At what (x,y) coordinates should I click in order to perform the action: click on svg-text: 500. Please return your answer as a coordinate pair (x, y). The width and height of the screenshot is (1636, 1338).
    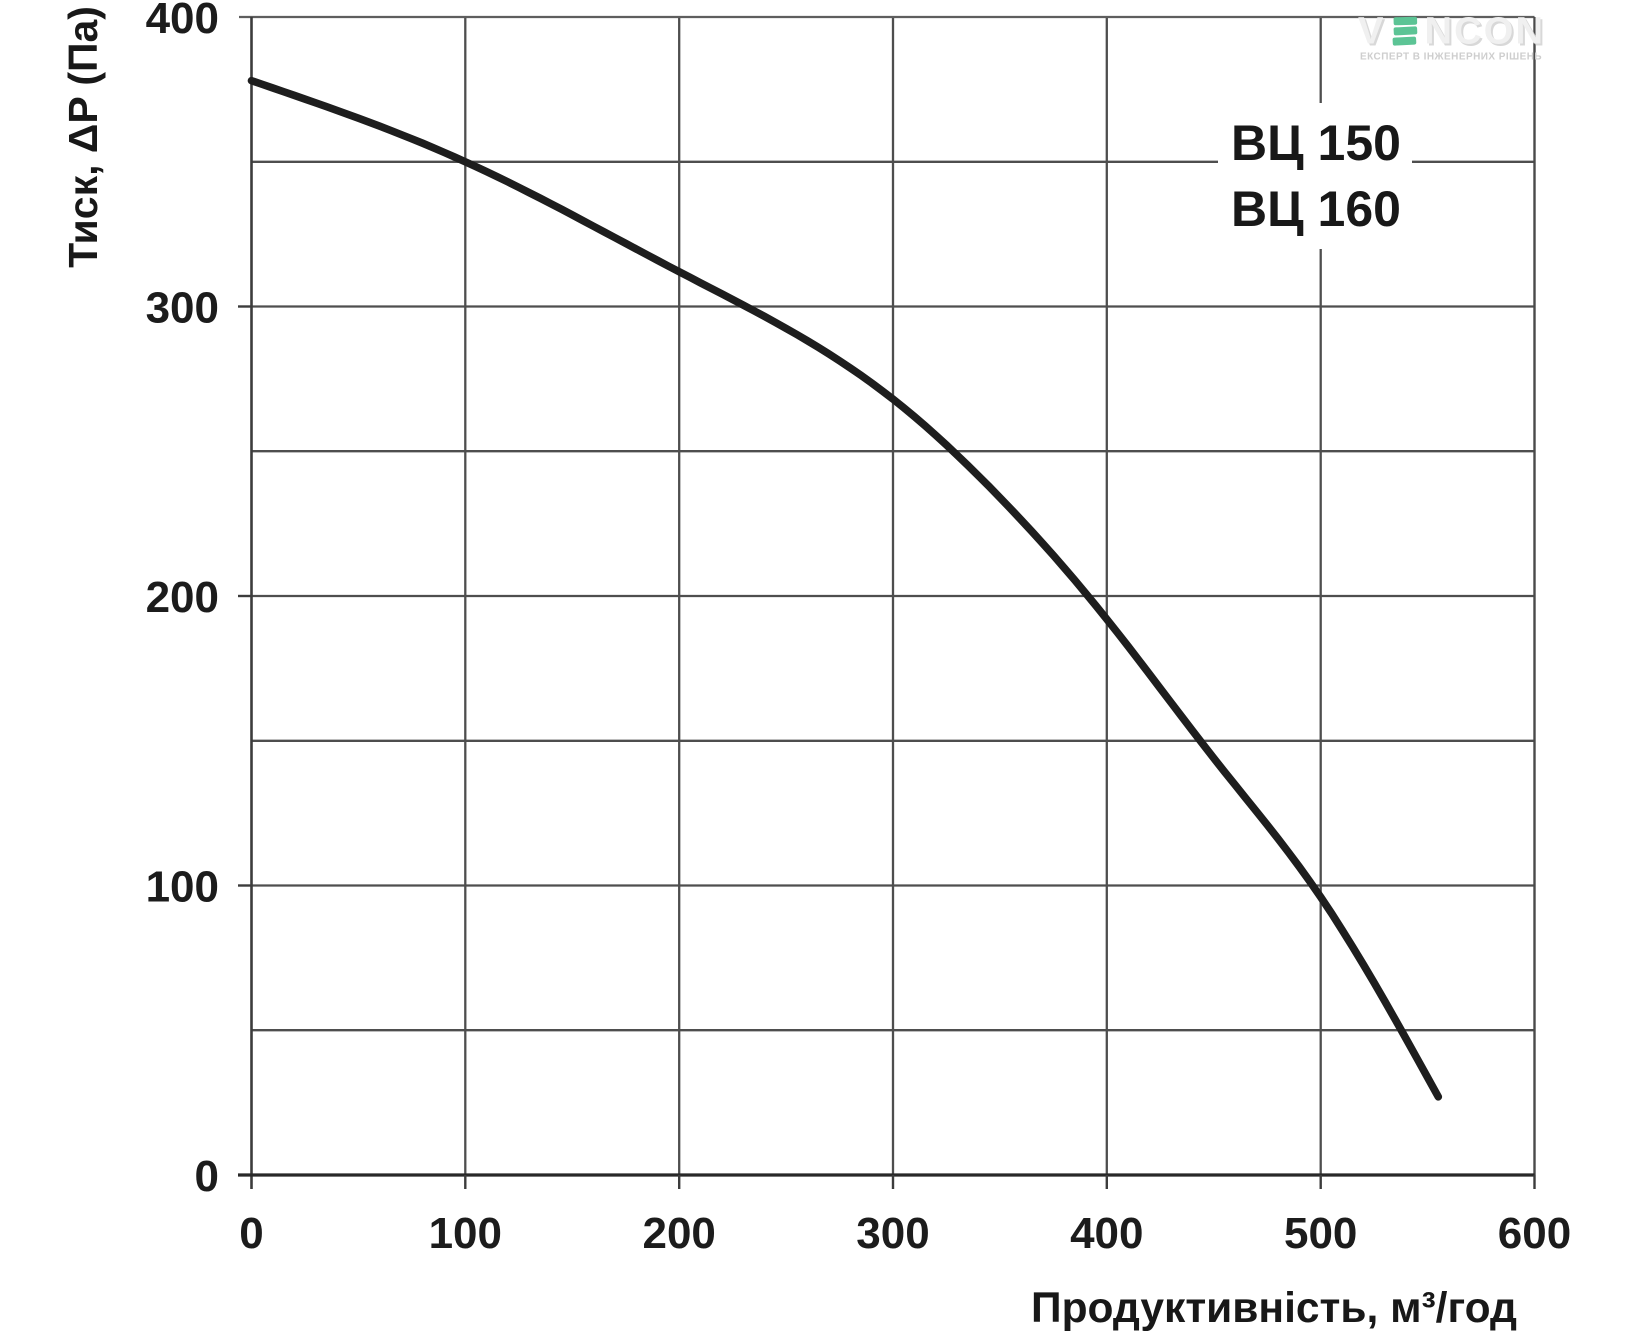
    Looking at the image, I should click on (1320, 1233).